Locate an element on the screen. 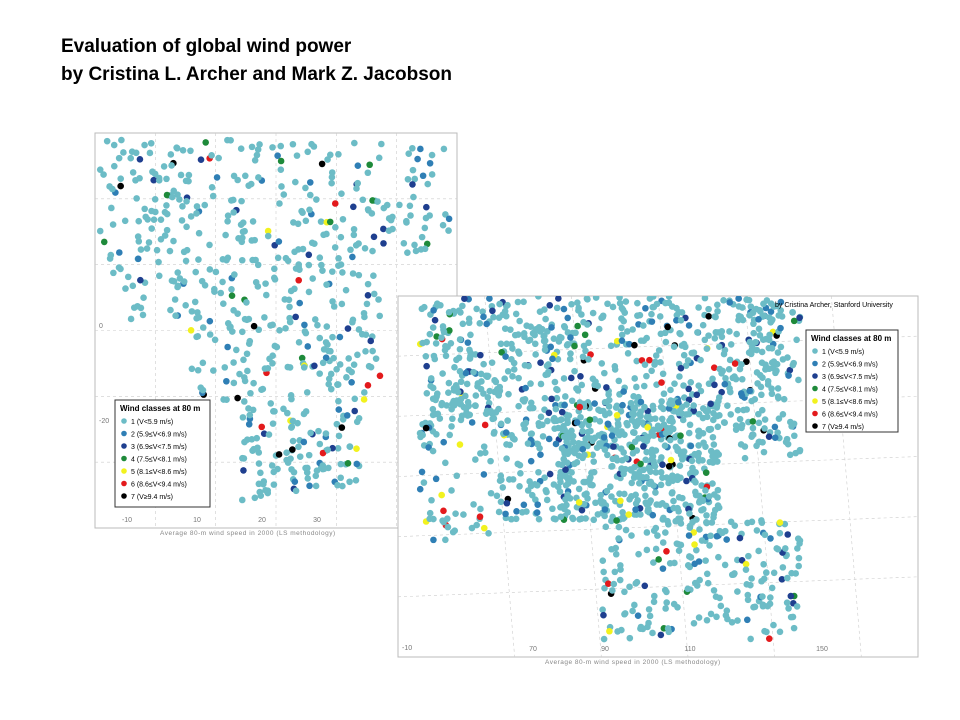 Image resolution: width=960 pixels, height=720 pixels. legend-box is located at coordinates (162, 453).